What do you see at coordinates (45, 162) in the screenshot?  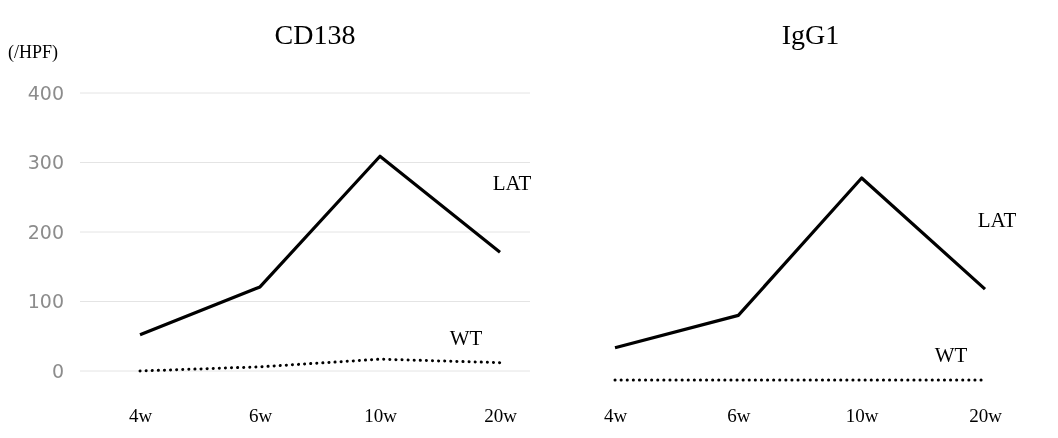 I see `y-tick-label: 300` at bounding box center [45, 162].